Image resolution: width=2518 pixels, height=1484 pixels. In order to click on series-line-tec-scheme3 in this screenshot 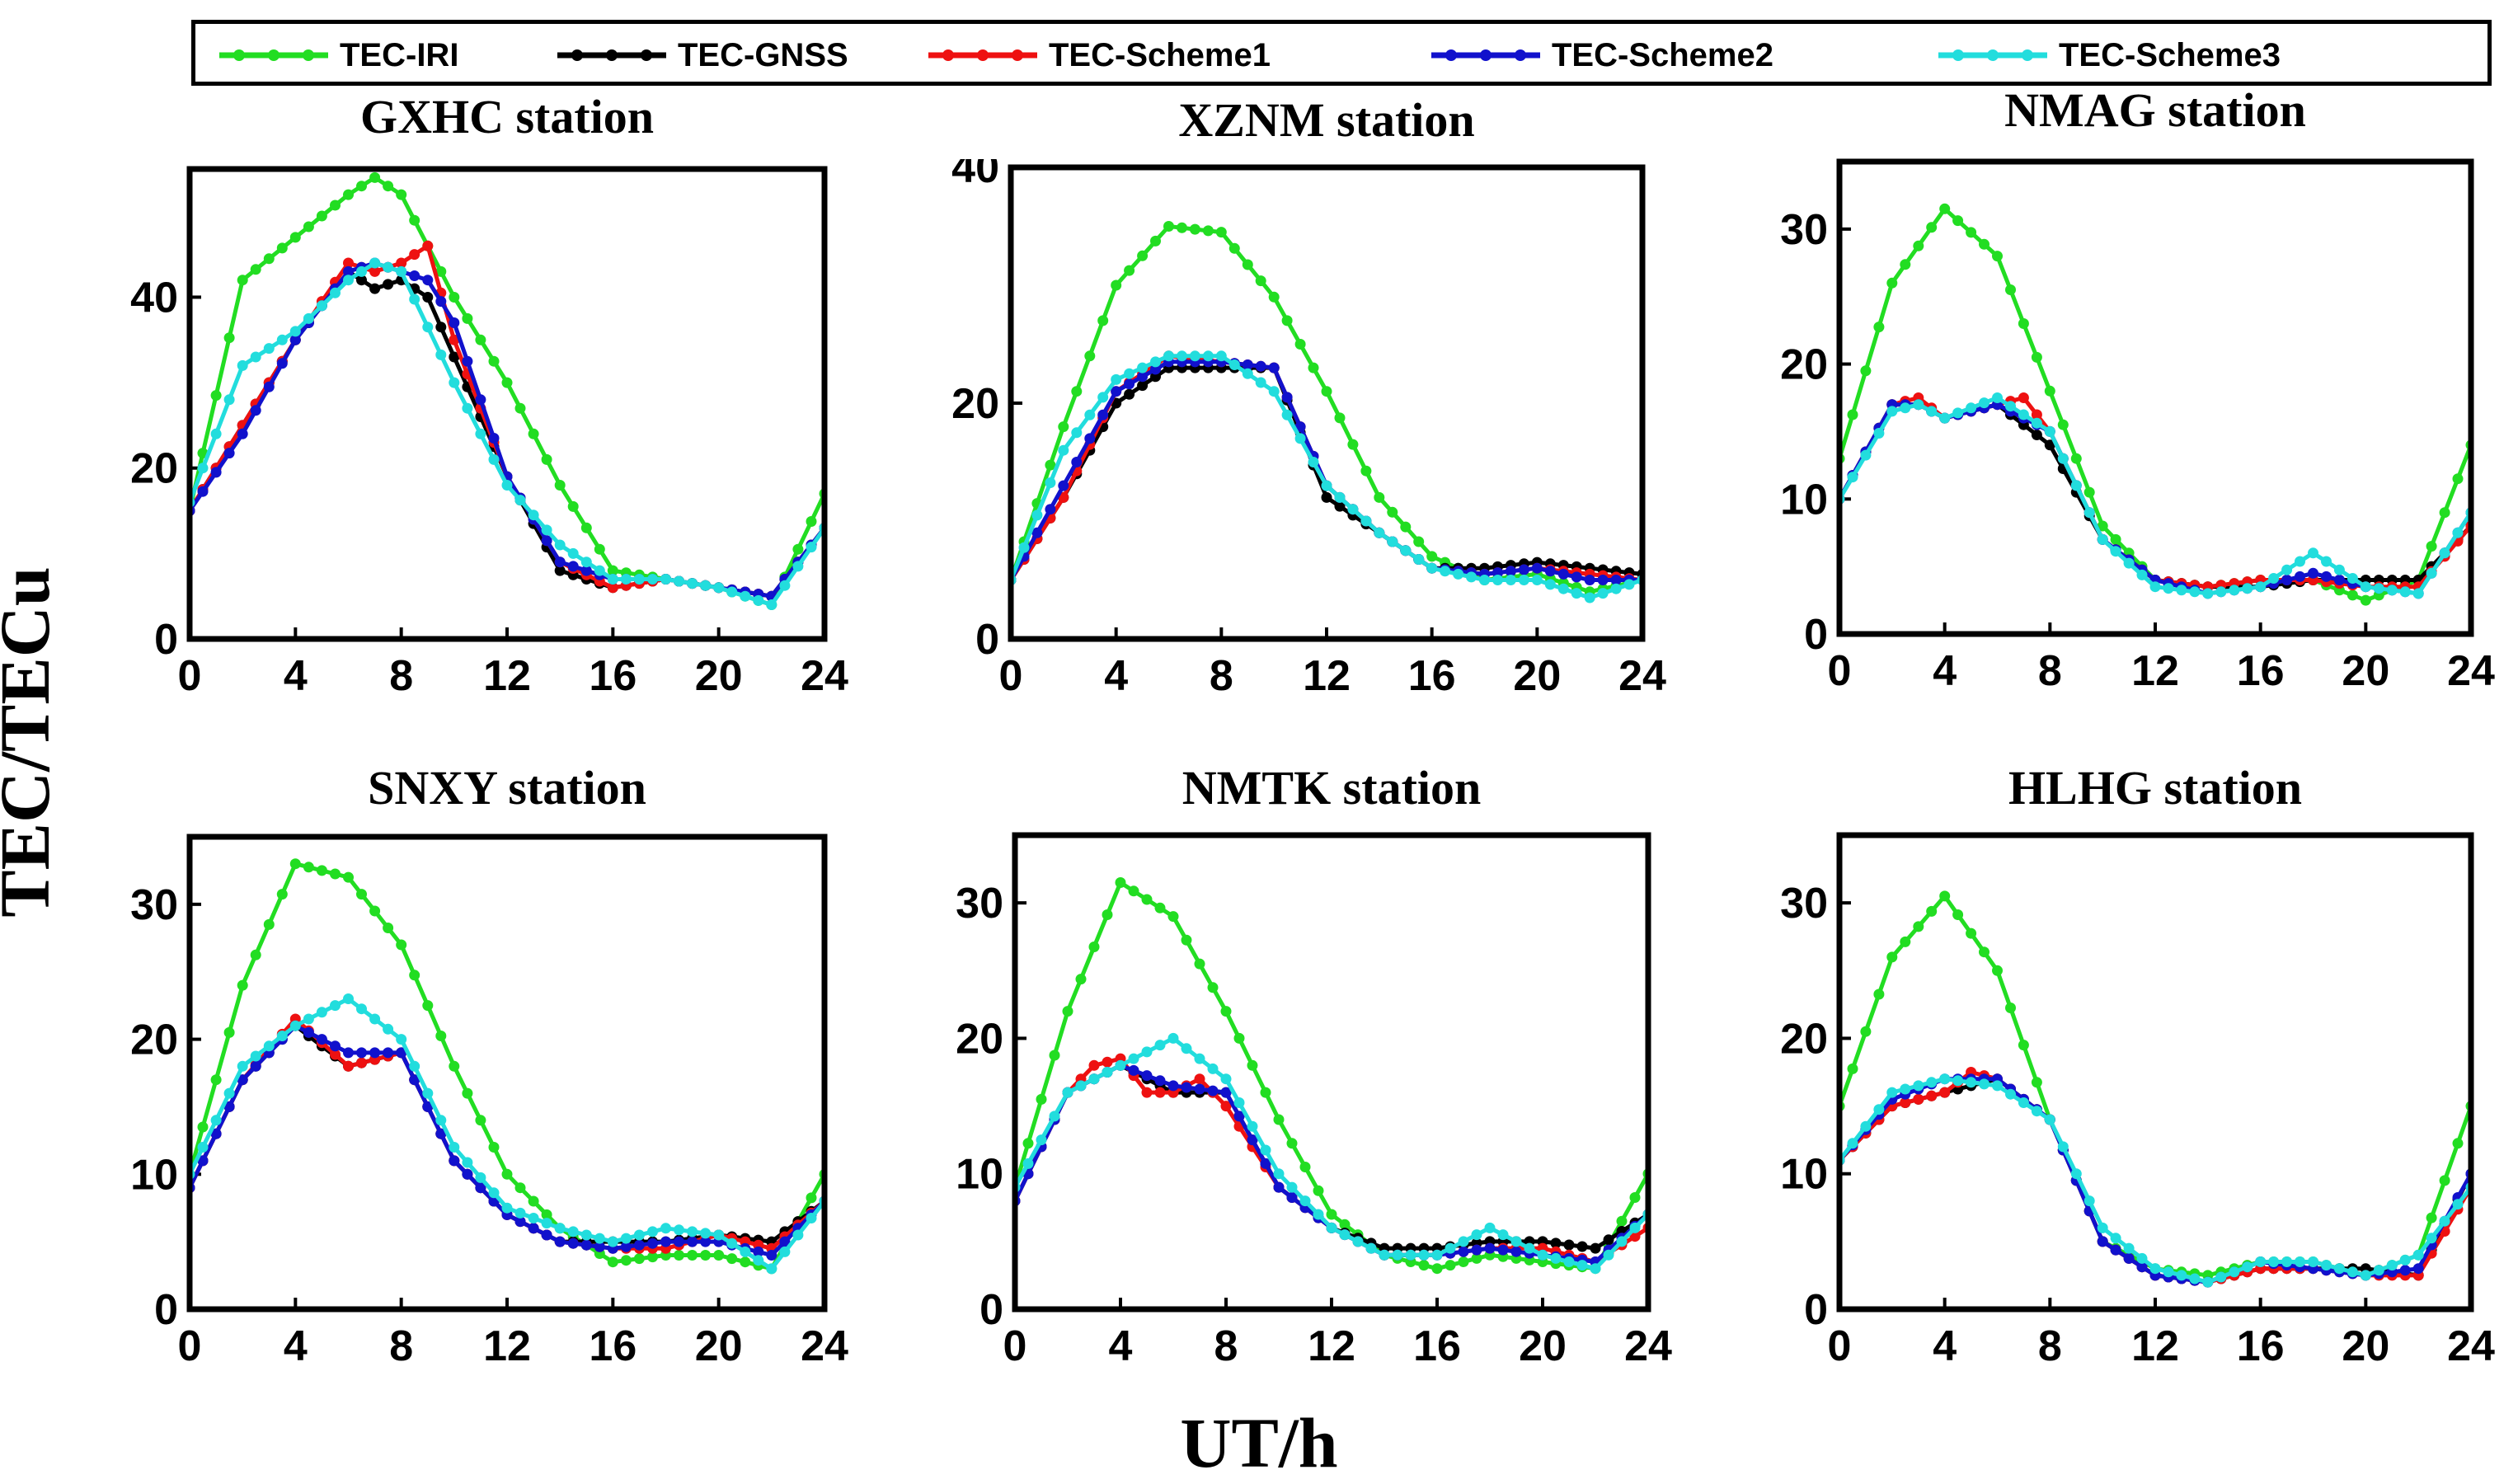, I will do `click(2155, 1180)`.